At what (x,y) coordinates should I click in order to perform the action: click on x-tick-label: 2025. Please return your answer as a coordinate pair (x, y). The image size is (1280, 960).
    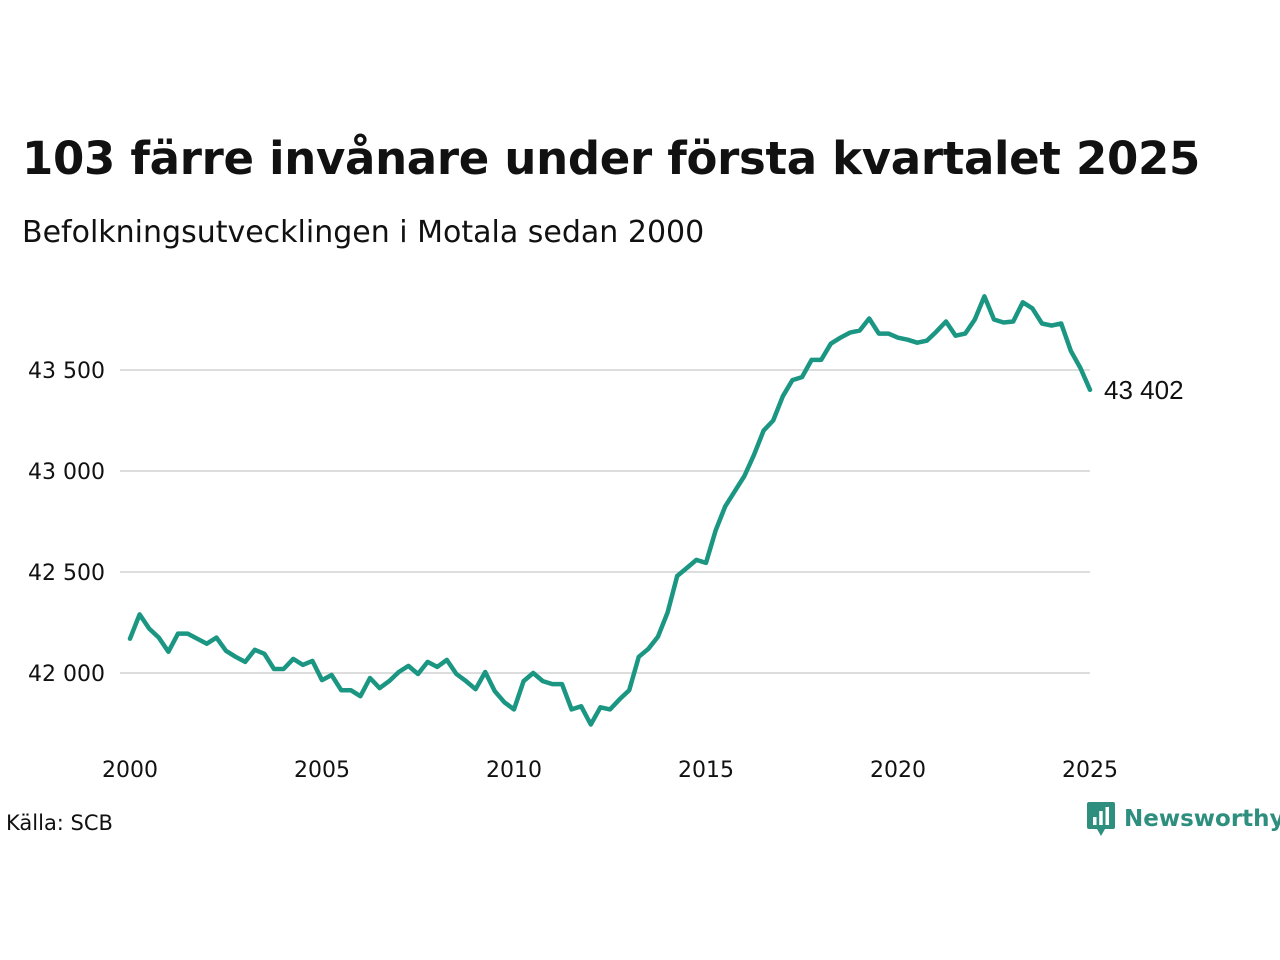
    Looking at the image, I should click on (1090, 770).